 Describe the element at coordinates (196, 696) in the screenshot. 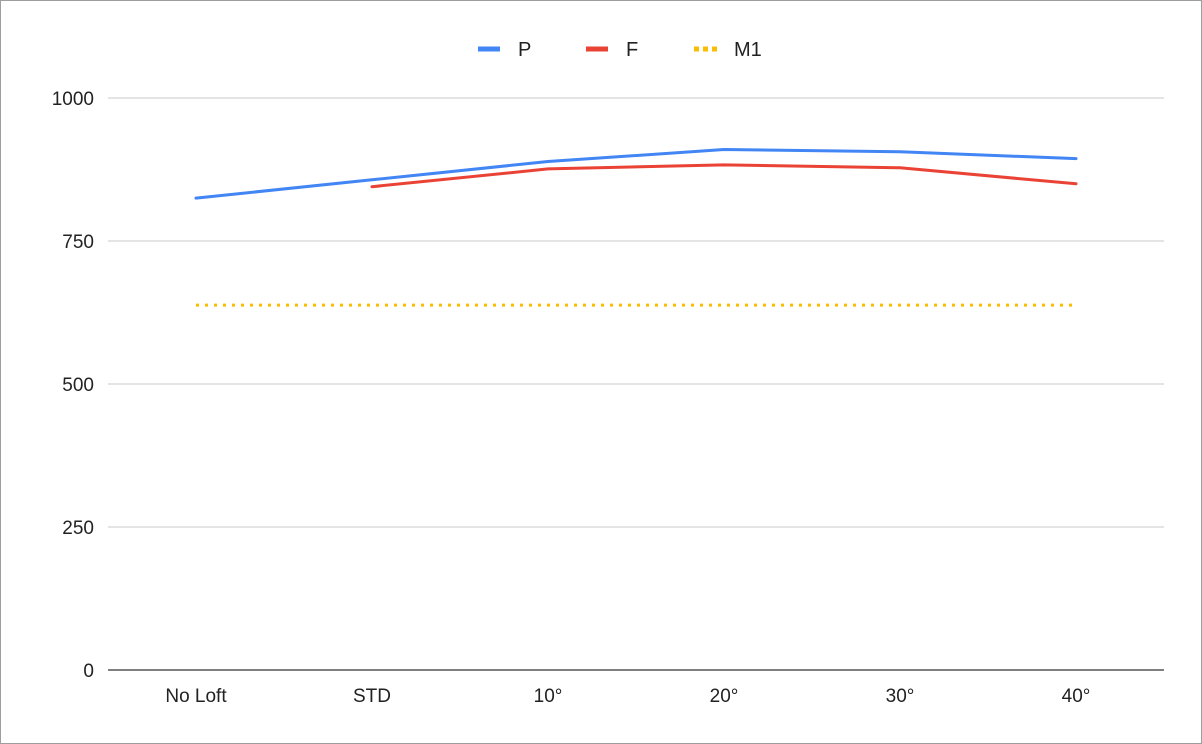

I see `x-tick-label: No Loft` at that location.